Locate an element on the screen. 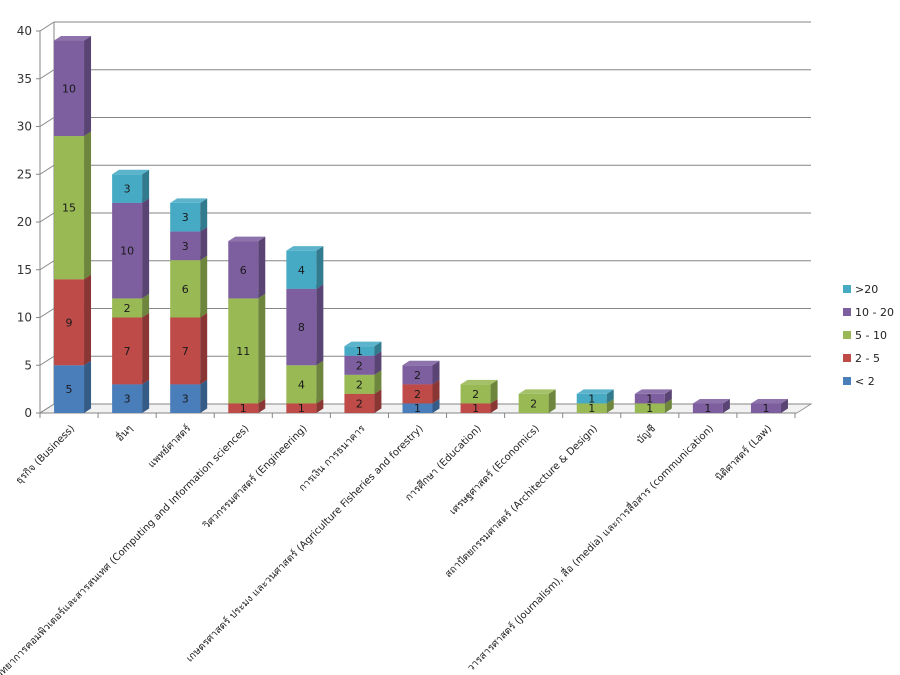 This screenshot has height=675, width=900. y-tick-label: 15 is located at coordinates (24, 270).